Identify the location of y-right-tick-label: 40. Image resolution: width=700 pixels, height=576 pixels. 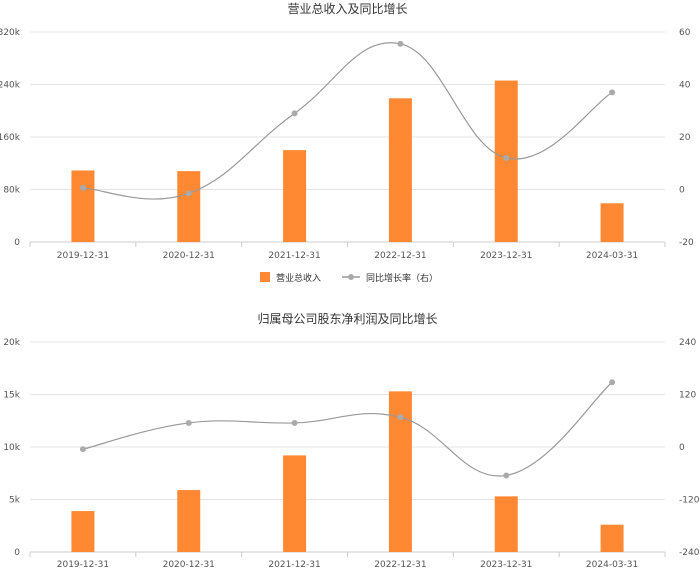
(685, 86).